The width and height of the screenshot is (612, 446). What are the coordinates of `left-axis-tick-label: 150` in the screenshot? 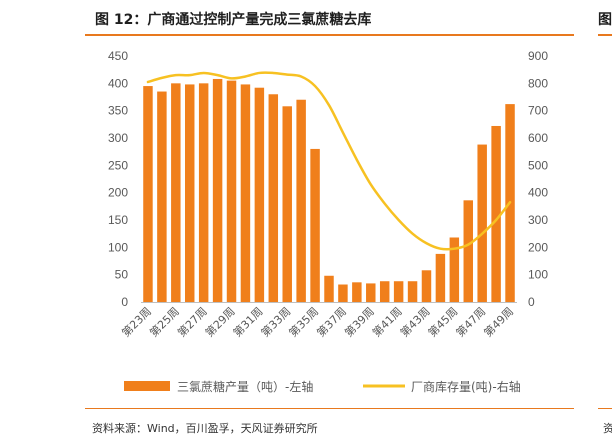 It's located at (118, 220).